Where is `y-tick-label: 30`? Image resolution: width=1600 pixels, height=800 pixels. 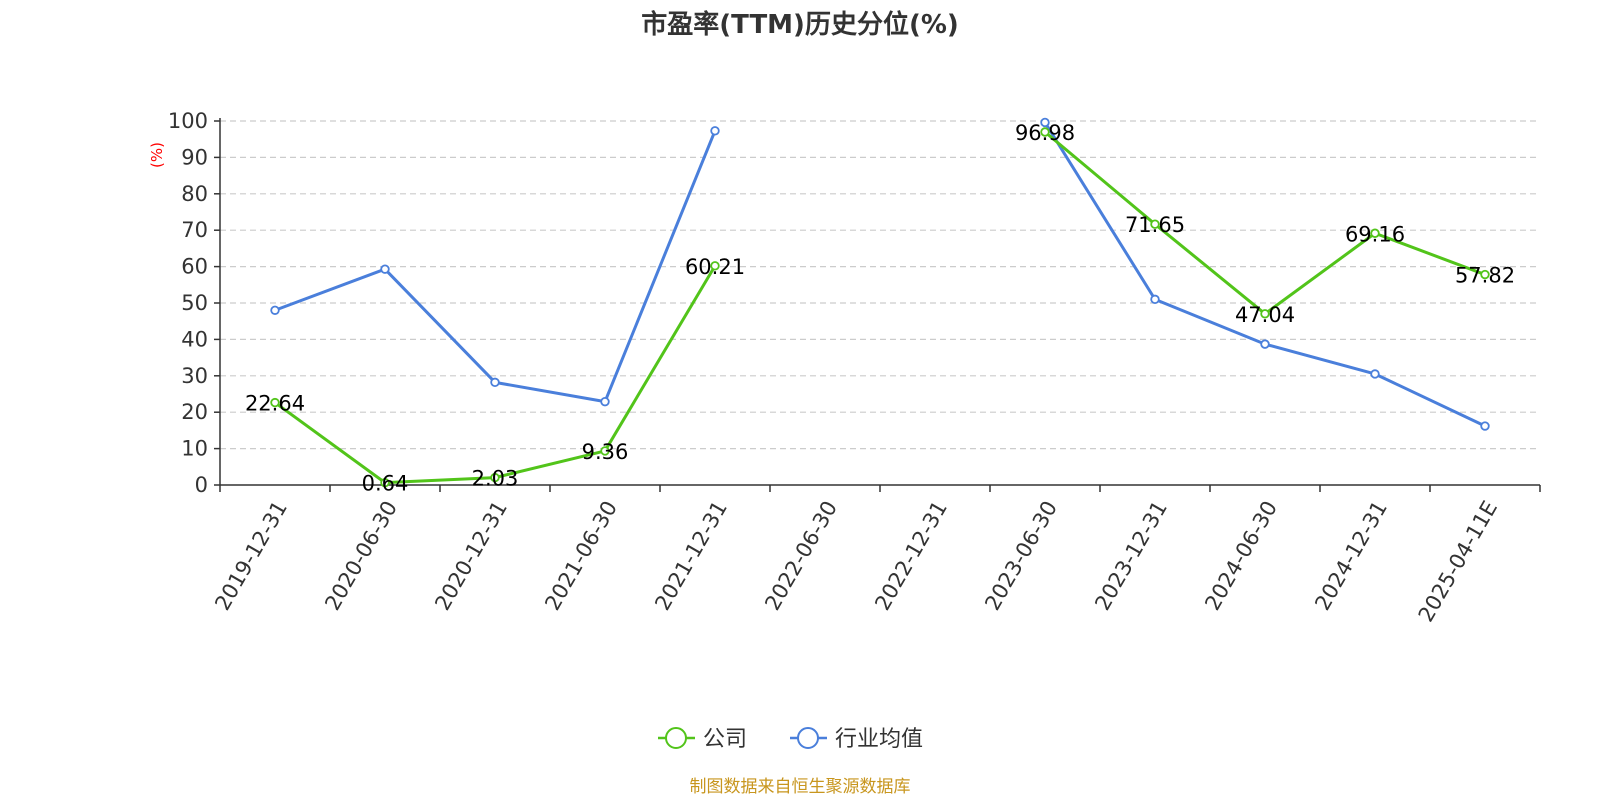
y-tick-label: 30 is located at coordinates (194, 376).